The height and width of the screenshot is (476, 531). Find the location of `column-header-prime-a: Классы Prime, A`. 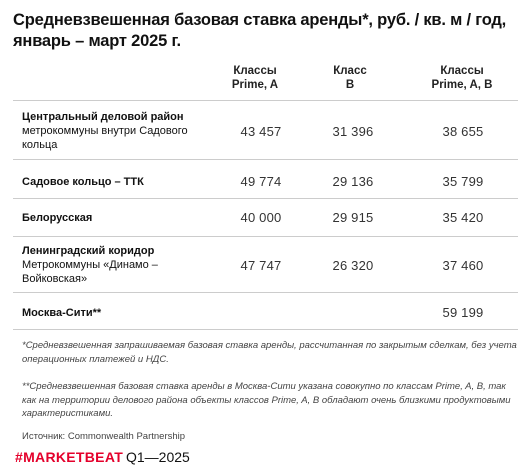

column-header-prime-a: Классы Prime, A is located at coordinates (255, 78).